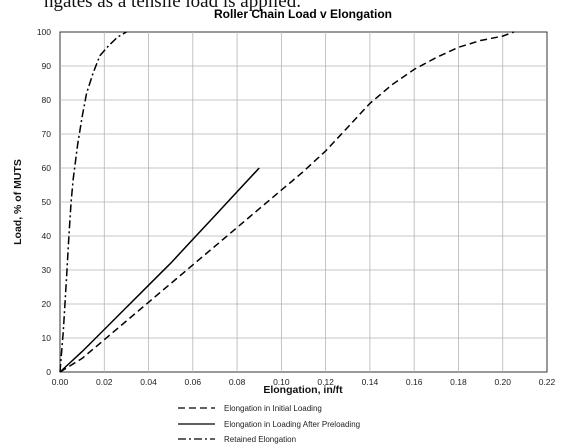  Describe the element at coordinates (18, 202) in the screenshot. I see `y-axis-label: Load, % of MUTS` at that location.